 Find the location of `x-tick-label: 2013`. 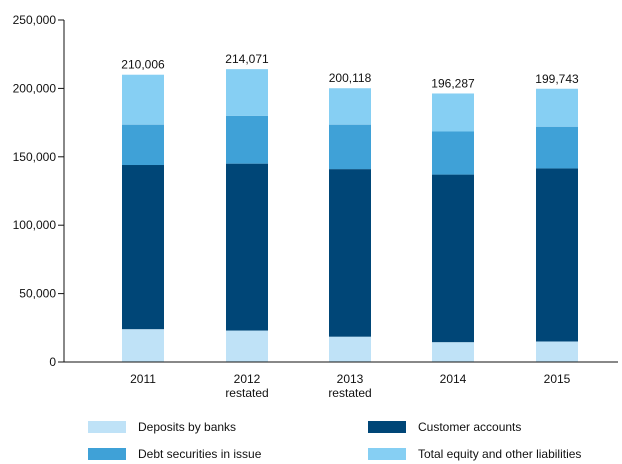

x-tick-label: 2013 is located at coordinates (350, 379).